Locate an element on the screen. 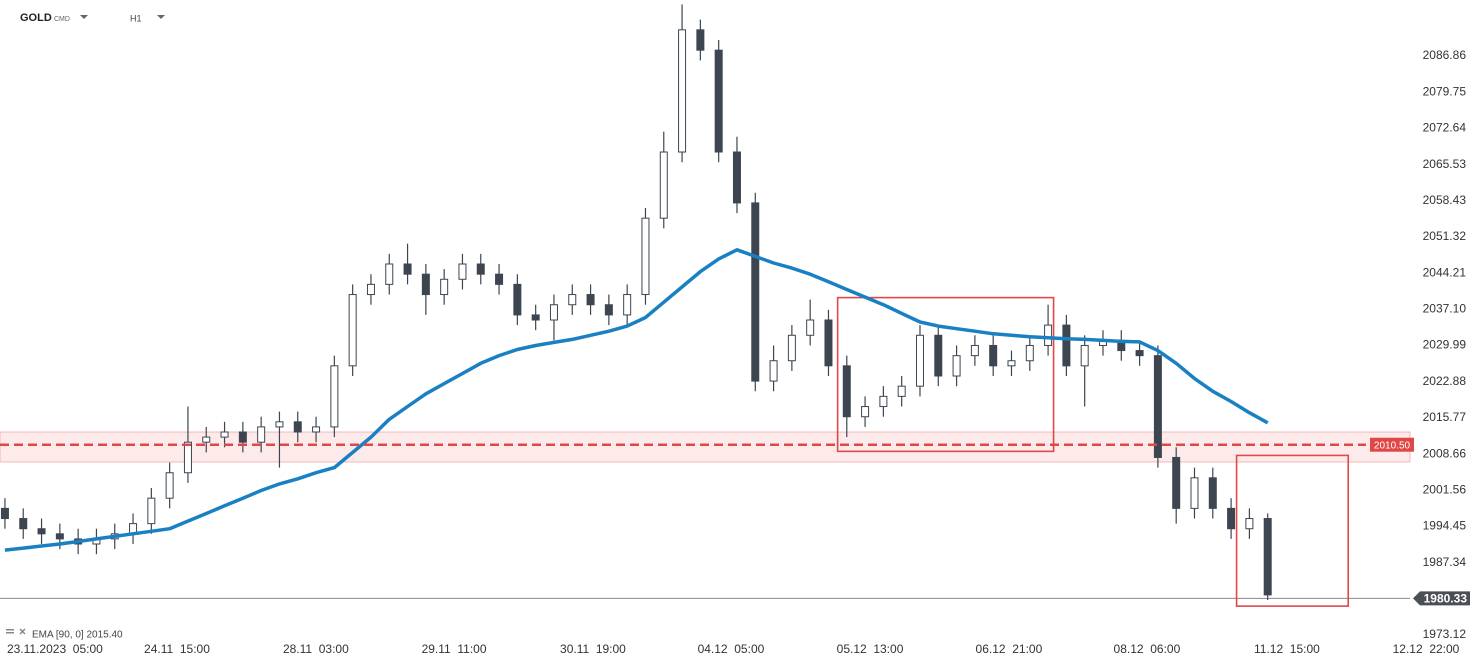 This screenshot has height=667, width=1482. x-tick-label: 28.11 03:00 is located at coordinates (316, 649).